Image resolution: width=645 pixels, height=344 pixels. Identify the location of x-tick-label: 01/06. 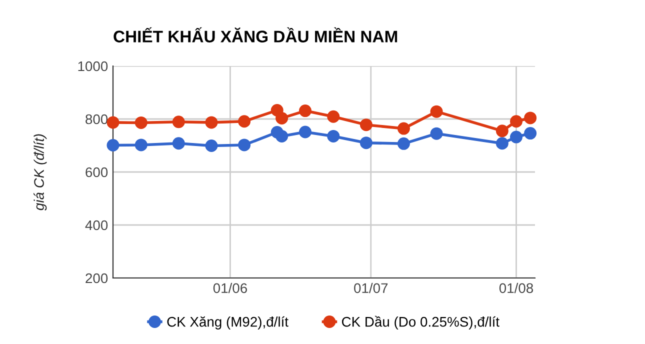
(230, 288).